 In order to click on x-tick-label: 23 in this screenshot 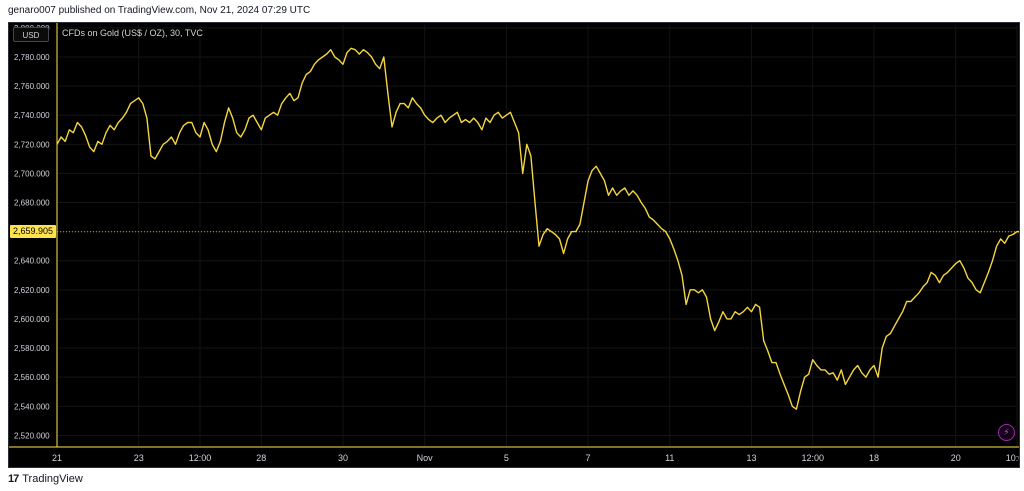, I will do `click(139, 458)`.